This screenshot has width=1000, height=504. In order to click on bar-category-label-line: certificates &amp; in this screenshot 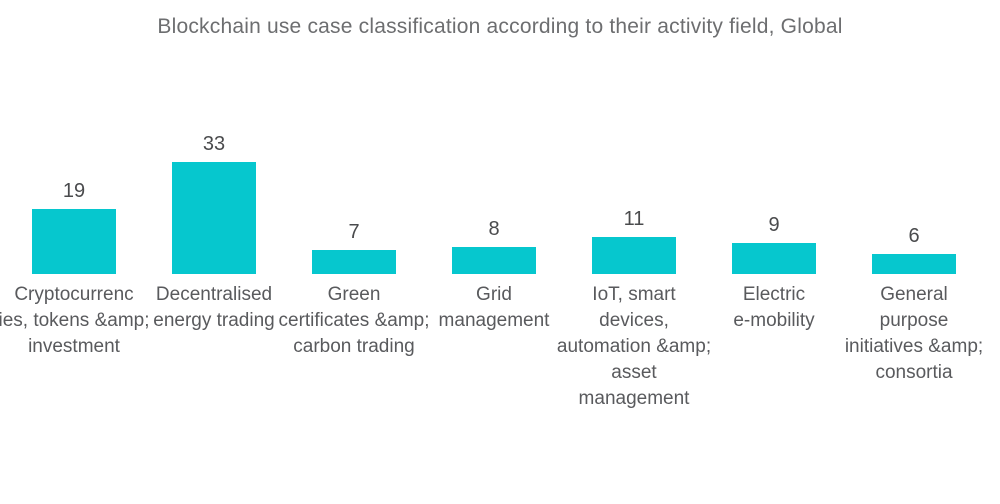, I will do `click(354, 320)`.